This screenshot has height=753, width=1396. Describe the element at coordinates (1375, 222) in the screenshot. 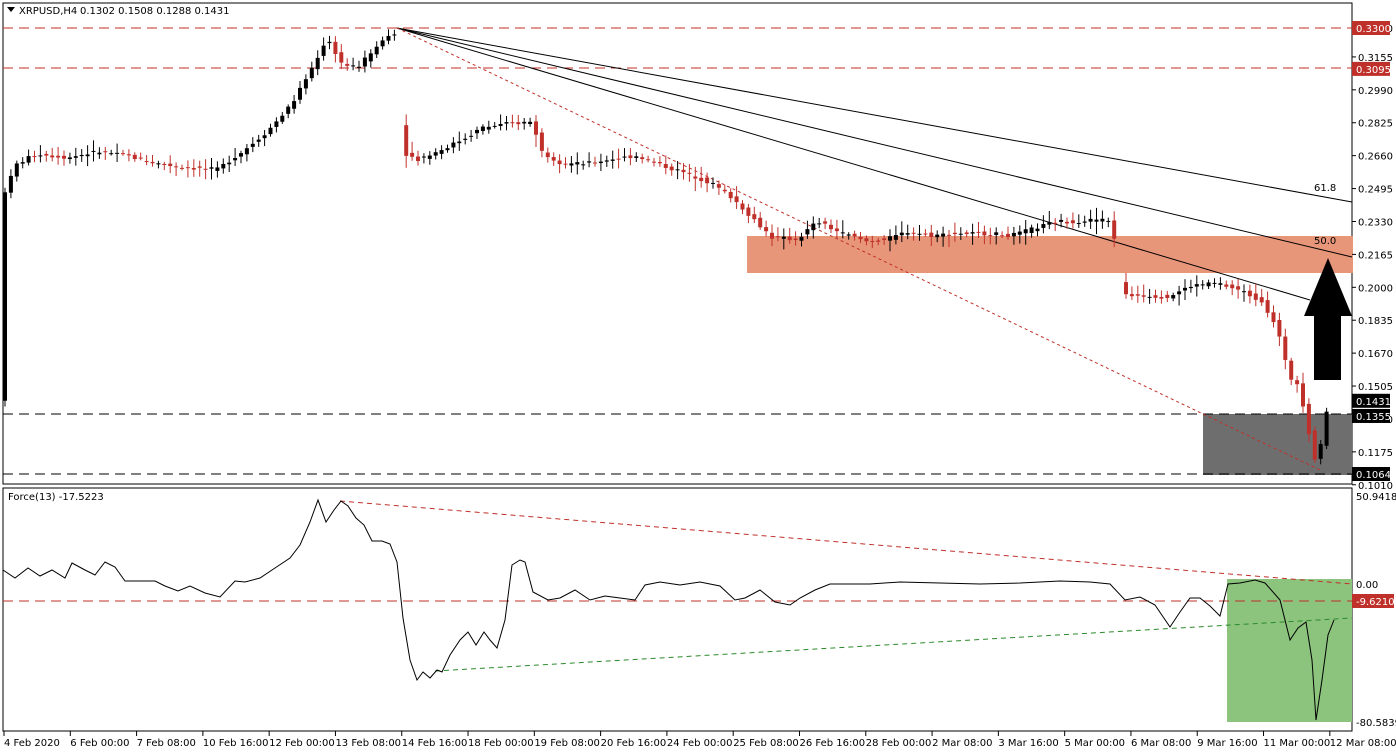

I see `price-tick-label: 0.2330` at that location.